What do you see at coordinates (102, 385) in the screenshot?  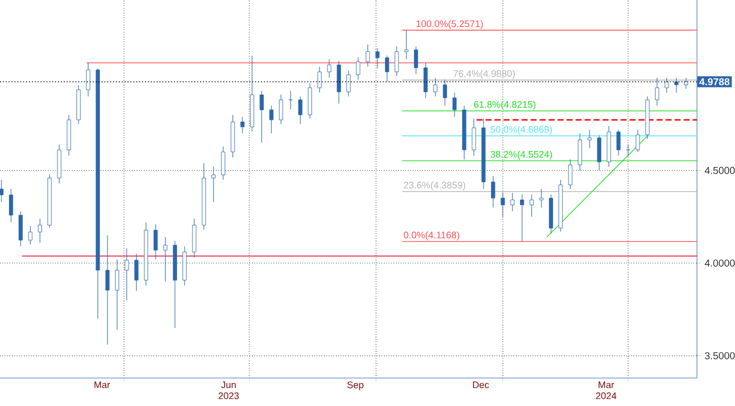 I see `x-tick-label: Mar` at bounding box center [102, 385].